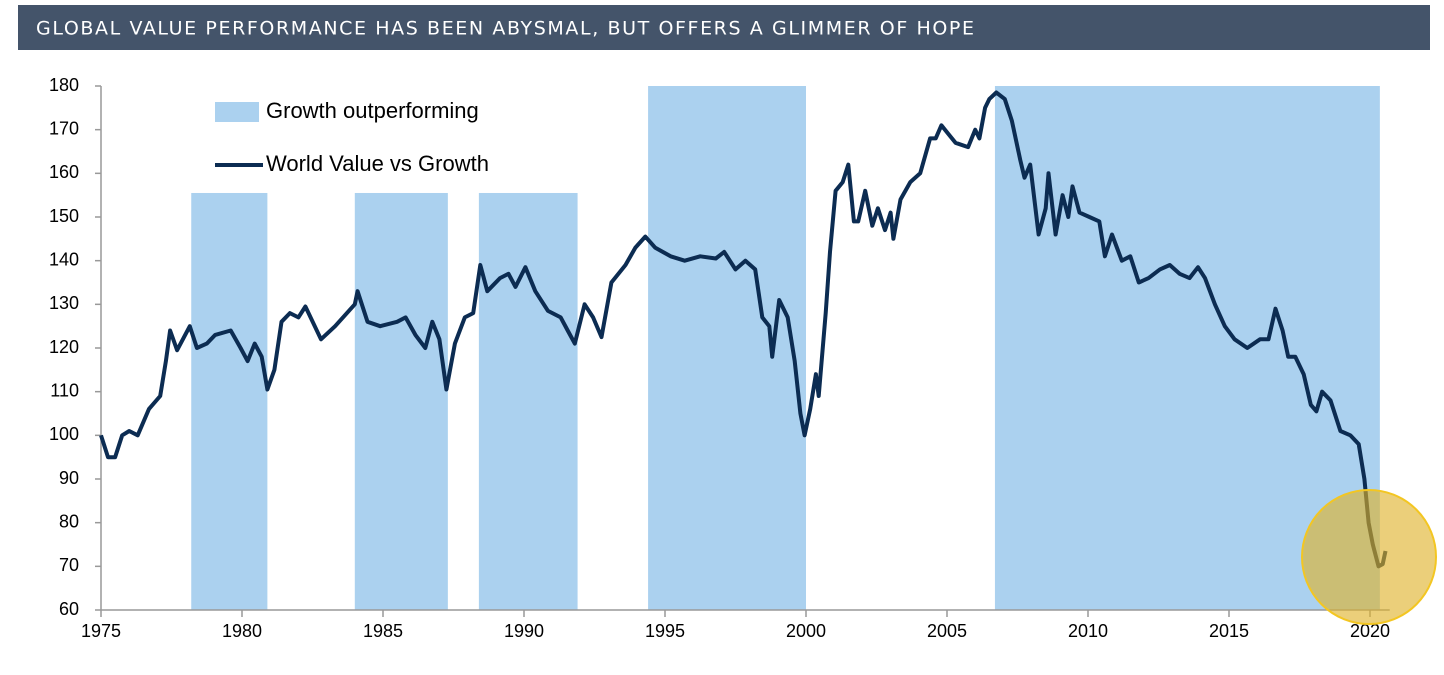 This screenshot has width=1444, height=675. Describe the element at coordinates (377, 163) in the screenshot. I see `legend-label: World Value vs Growth` at that location.